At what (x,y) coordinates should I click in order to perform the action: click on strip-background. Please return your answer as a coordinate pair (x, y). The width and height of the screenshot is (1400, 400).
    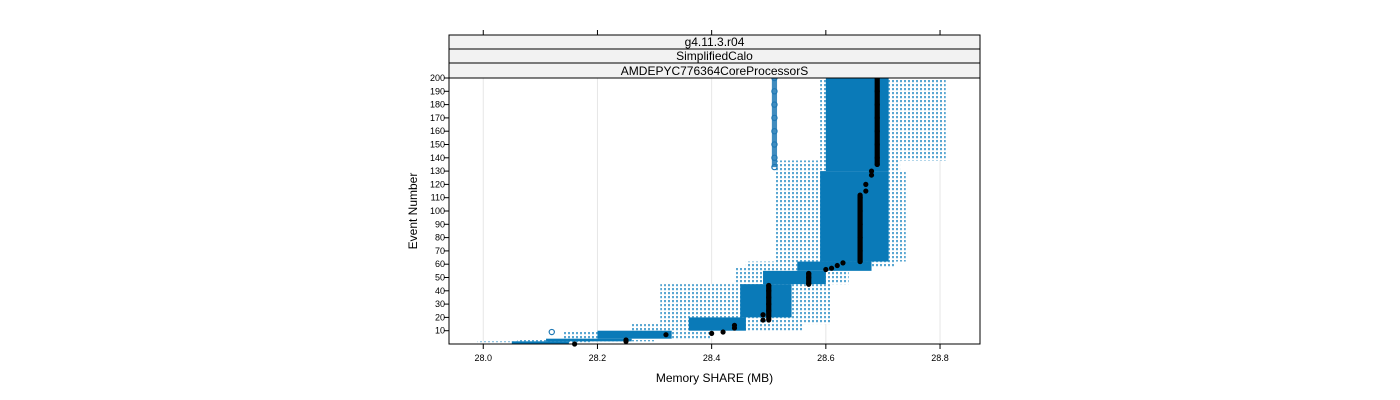
    Looking at the image, I should click on (714, 70).